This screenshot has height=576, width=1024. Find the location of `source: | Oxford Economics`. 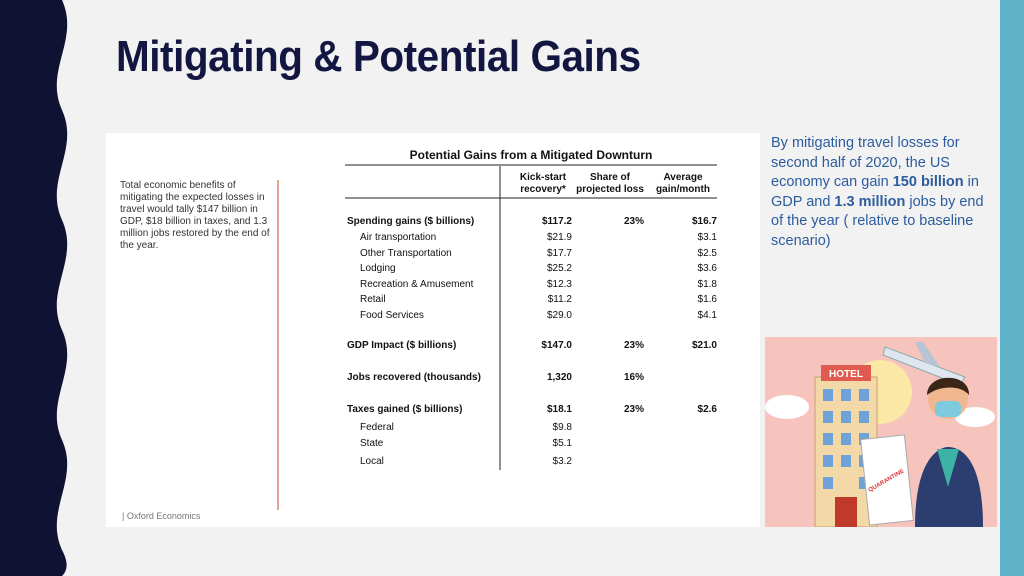

source: | Oxford Economics is located at coordinates (161, 516).